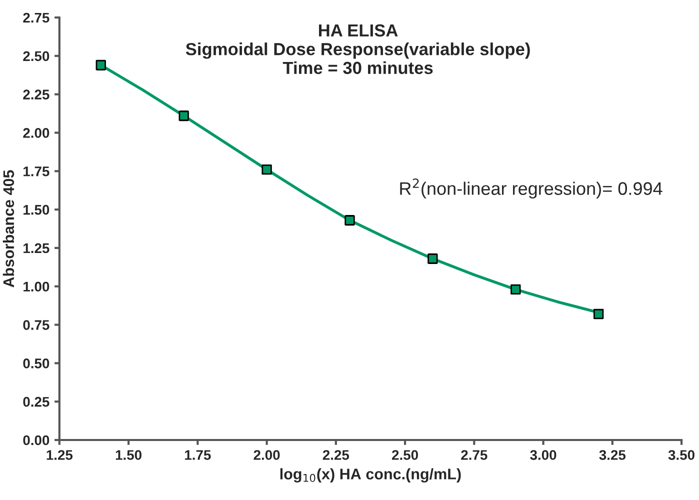 This screenshot has height=500, width=699. I want to click on text: HA ELISA Sigmoidal Dose Response(variable slope) Time = 30 minutes, so click(358, 49).